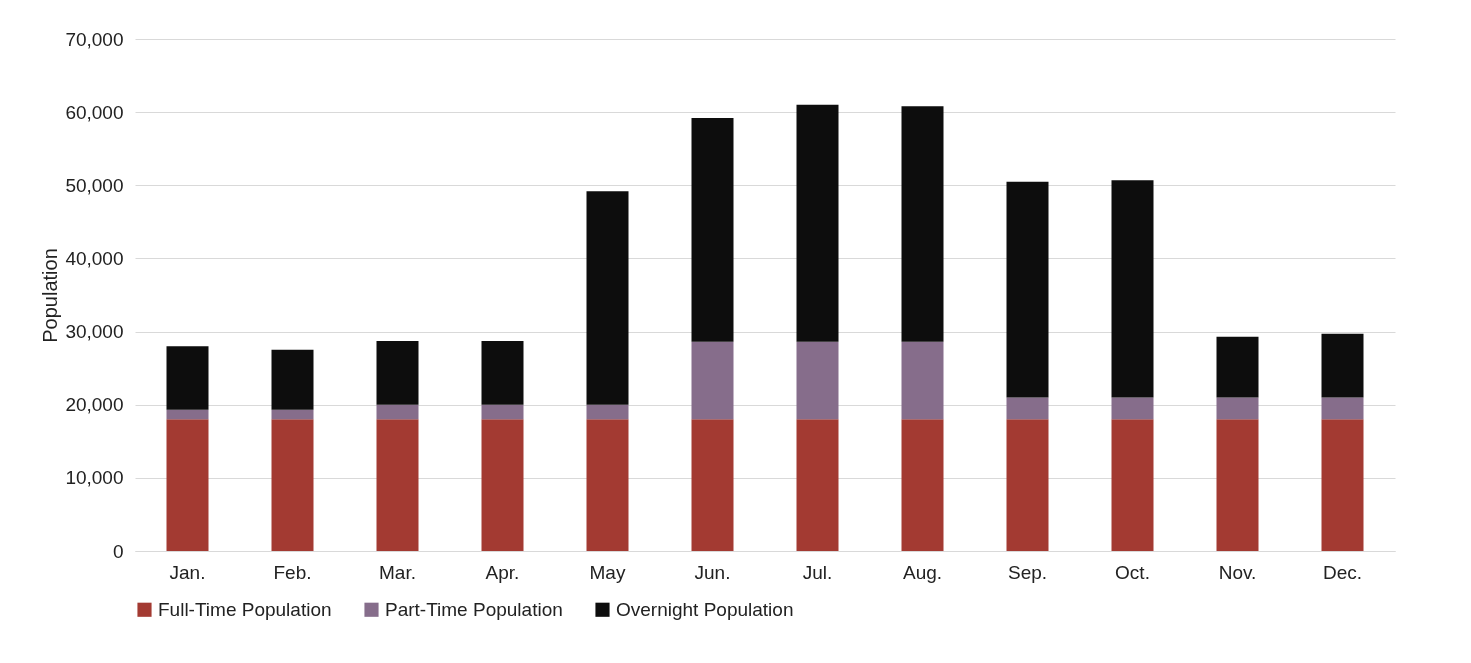  Describe the element at coordinates (474, 609) in the screenshot. I see `legend-label: Part-Time Population` at that location.